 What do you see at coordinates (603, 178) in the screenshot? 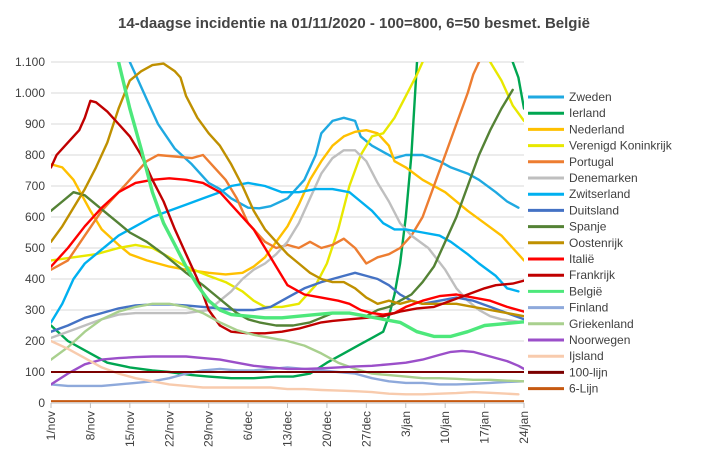
I see `legend-label: Denemarken` at bounding box center [603, 178].